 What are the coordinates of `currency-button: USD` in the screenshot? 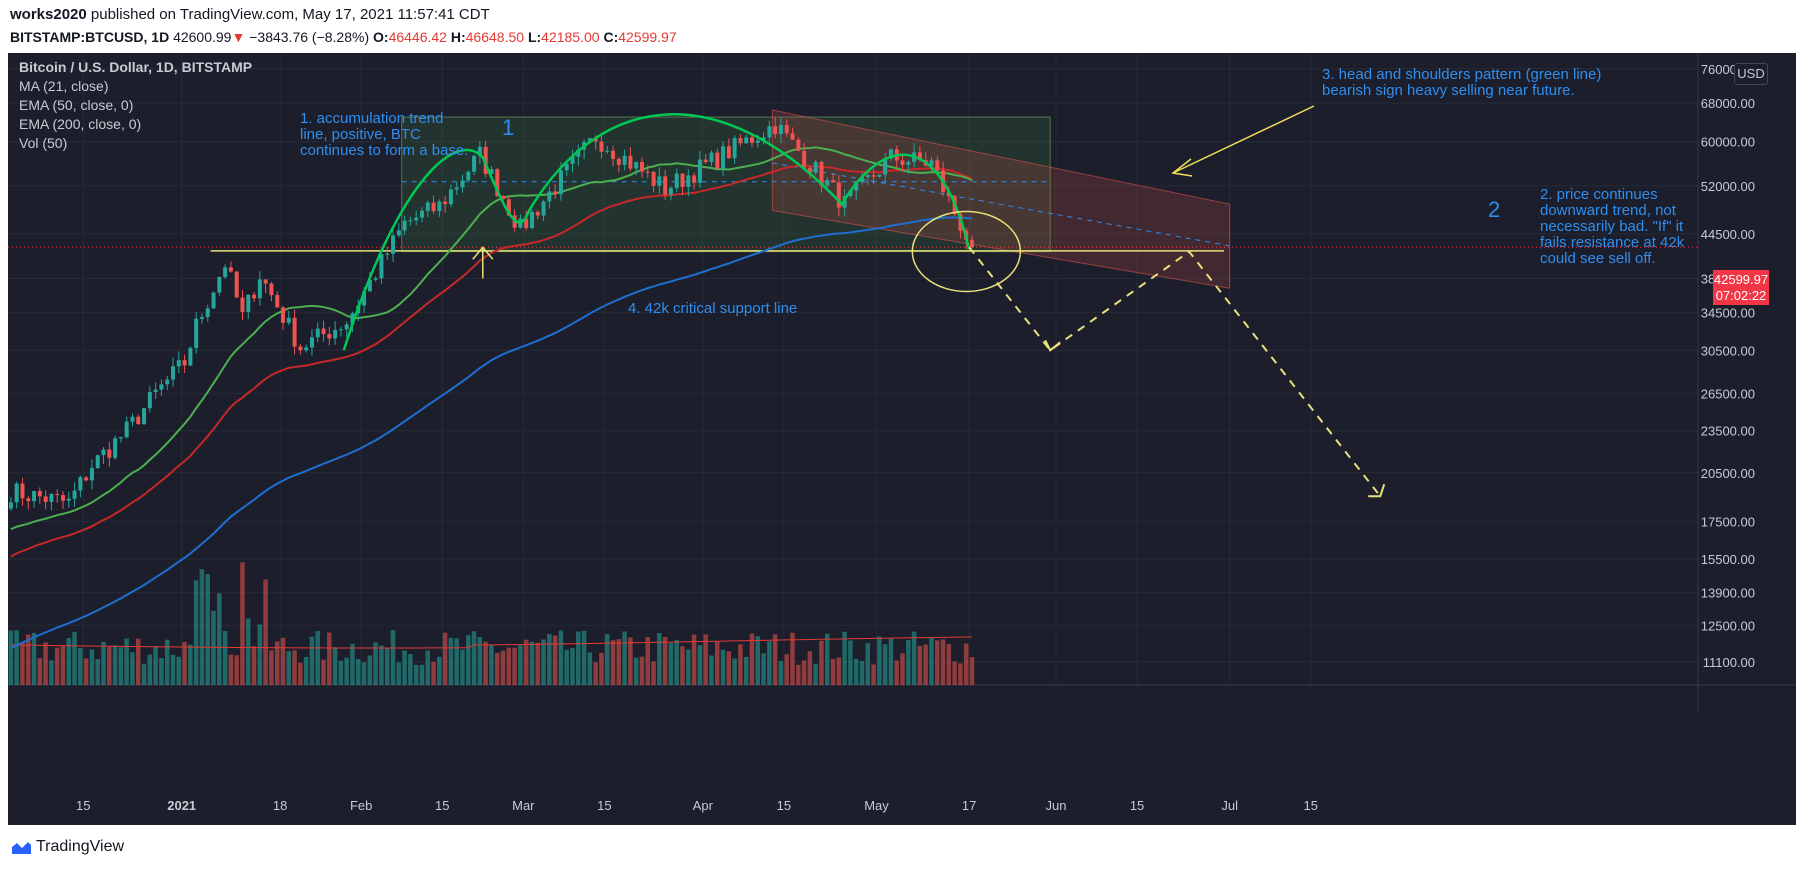 It's located at (1751, 74).